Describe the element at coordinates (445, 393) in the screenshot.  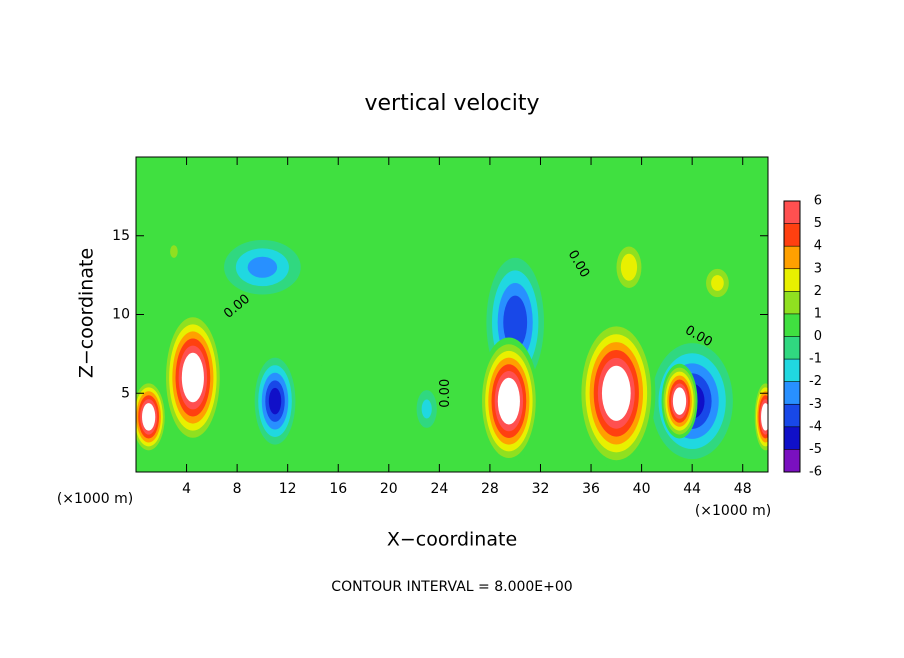
I see `contour-label: 0.00` at that location.